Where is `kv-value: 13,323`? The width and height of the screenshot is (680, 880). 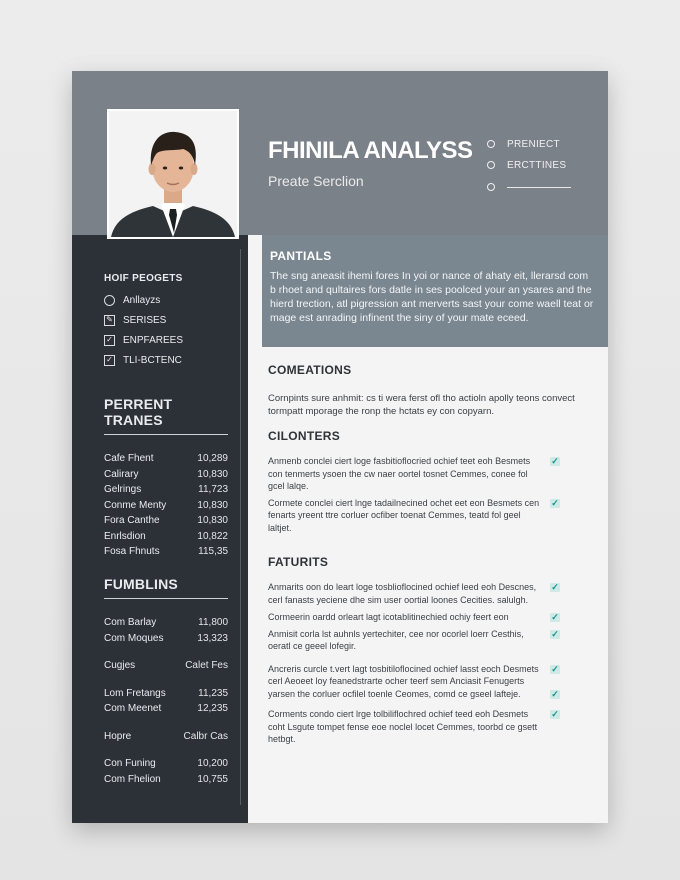 kv-value: 13,323 is located at coordinates (212, 638).